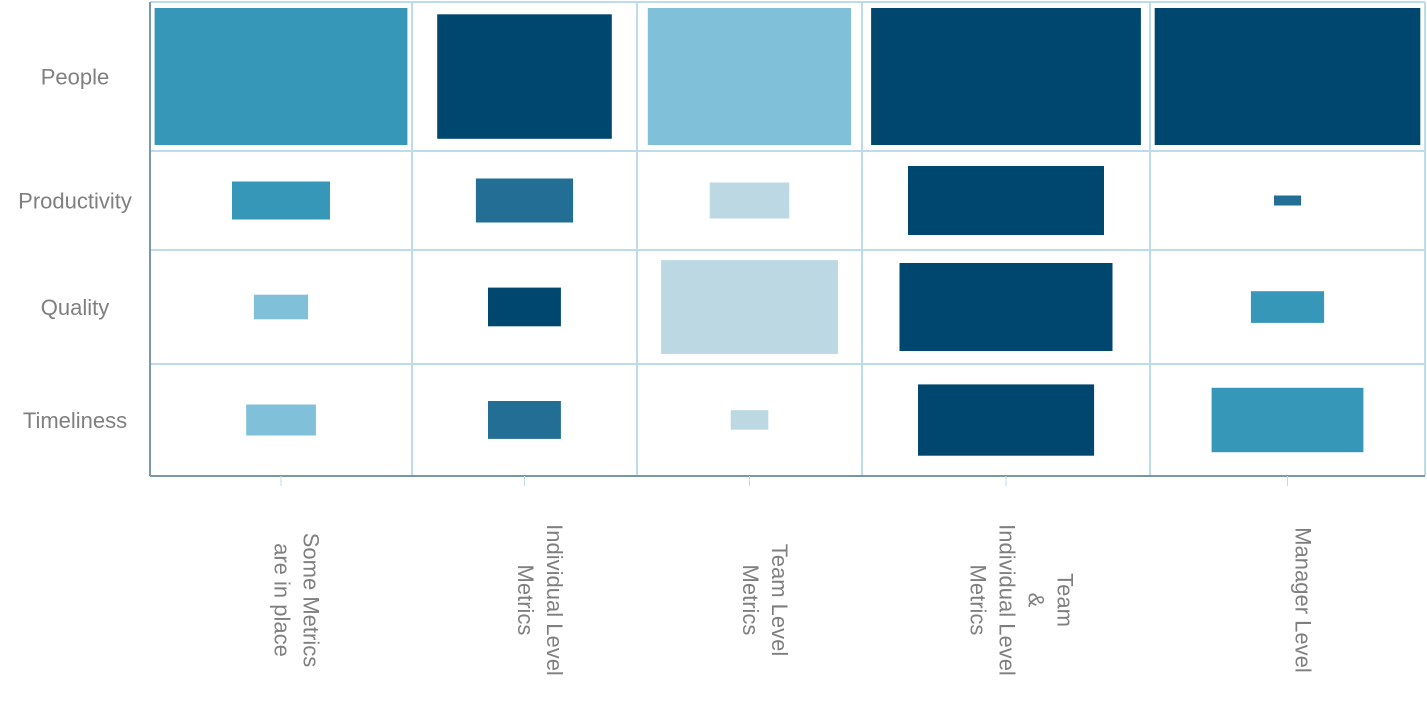 Image resolution: width=1427 pixels, height=714 pixels. I want to click on column-label-line: Team Level, so click(779, 600).